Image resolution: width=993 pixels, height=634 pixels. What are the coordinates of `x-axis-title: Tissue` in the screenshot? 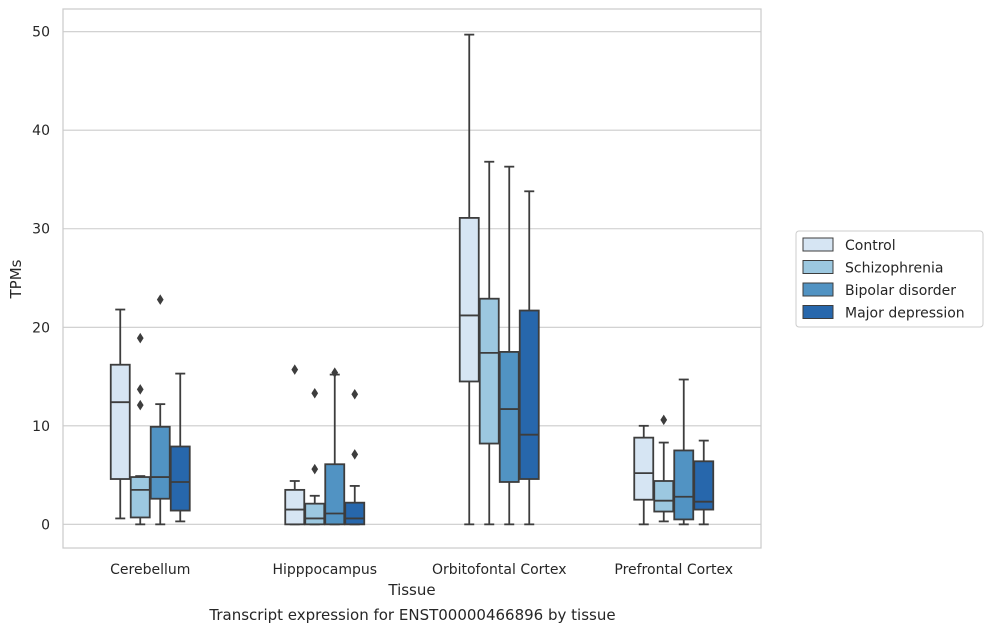 It's located at (411, 590).